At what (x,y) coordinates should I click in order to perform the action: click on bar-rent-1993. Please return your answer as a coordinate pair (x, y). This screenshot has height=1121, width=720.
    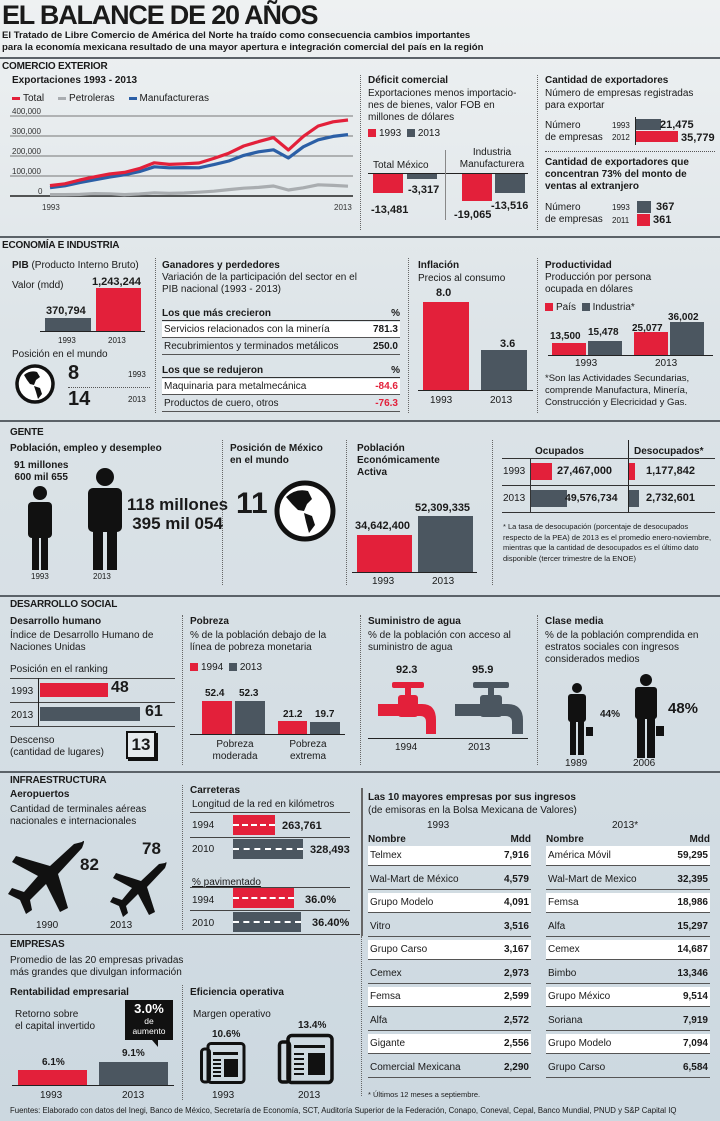
    Looking at the image, I should click on (52, 1077).